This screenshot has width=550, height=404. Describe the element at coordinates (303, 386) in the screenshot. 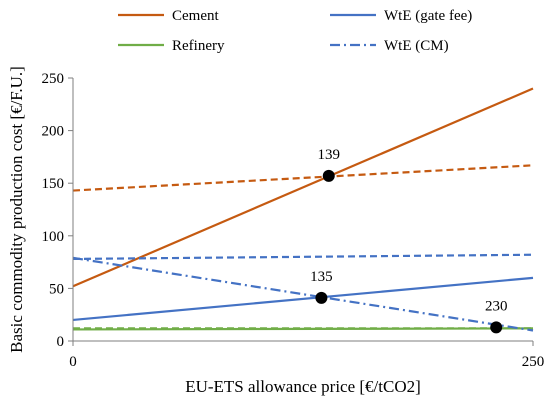

I see `x-axis-title: EU-ETS allowance price [€/tCO2]` at that location.